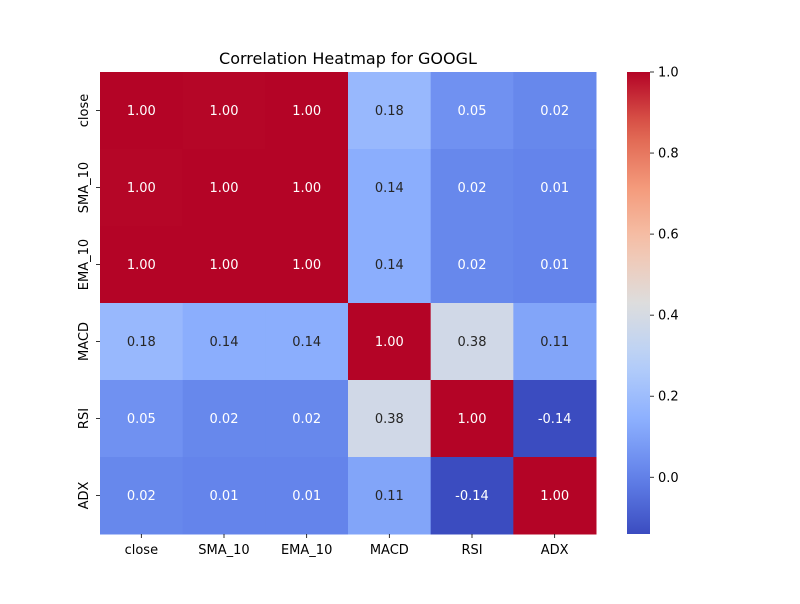 Image resolution: width=800 pixels, height=604 pixels. What do you see at coordinates (668, 73) in the screenshot?
I see `colorbar-tick-label: 1.0` at bounding box center [668, 73].